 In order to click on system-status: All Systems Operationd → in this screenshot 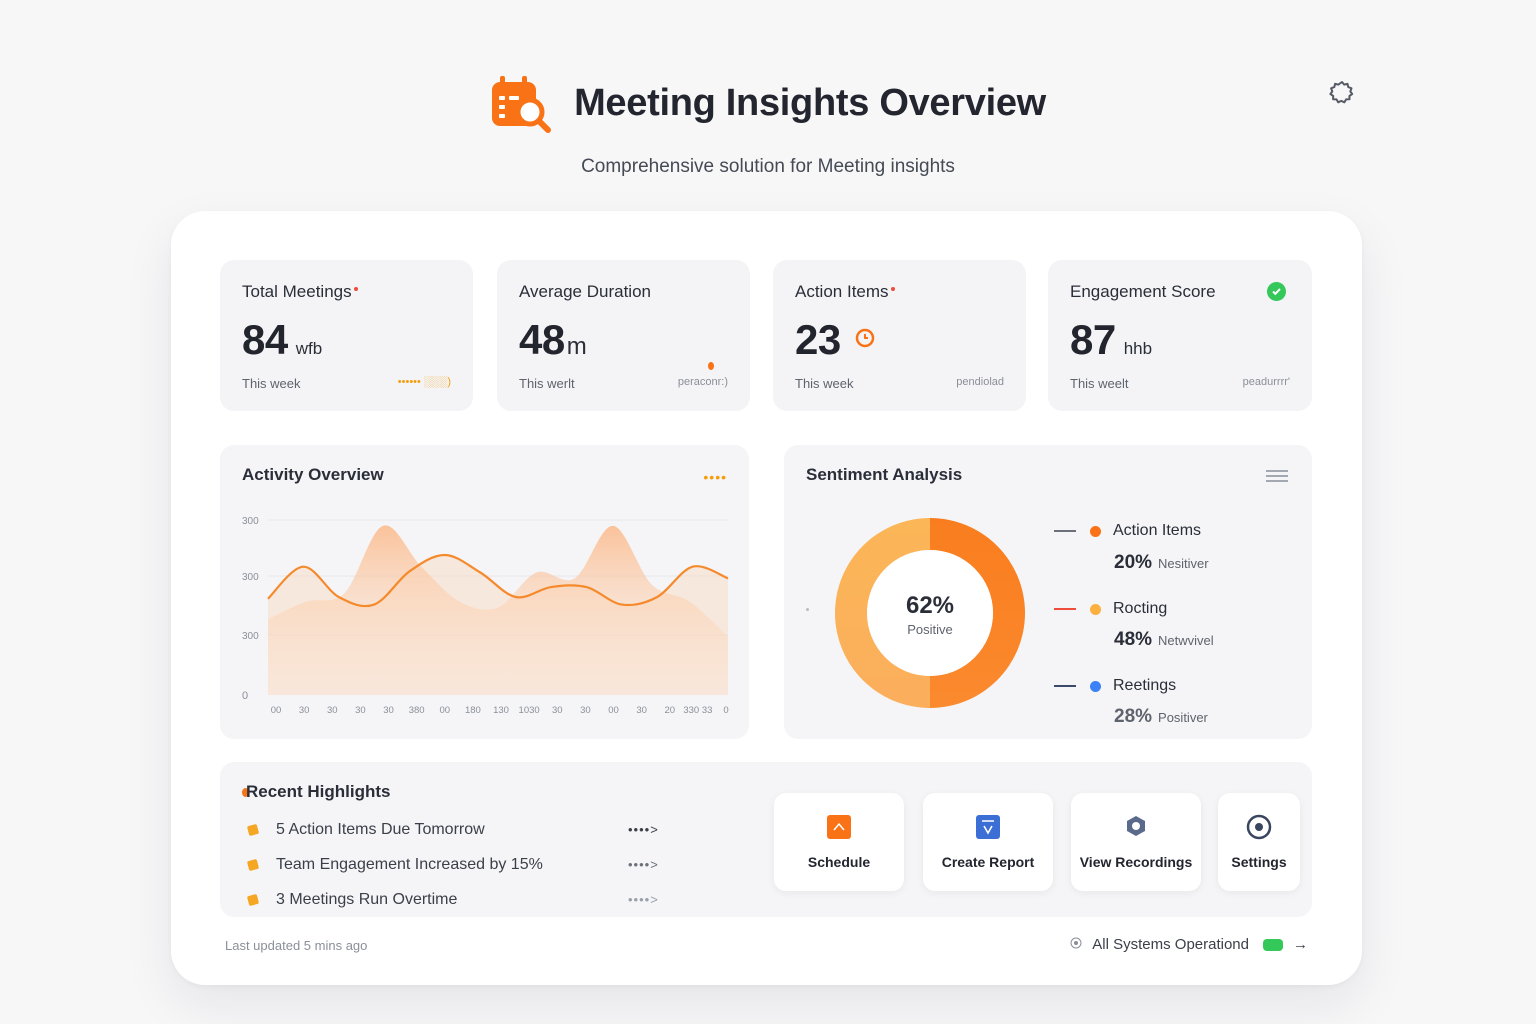, I will do `click(1189, 944)`.